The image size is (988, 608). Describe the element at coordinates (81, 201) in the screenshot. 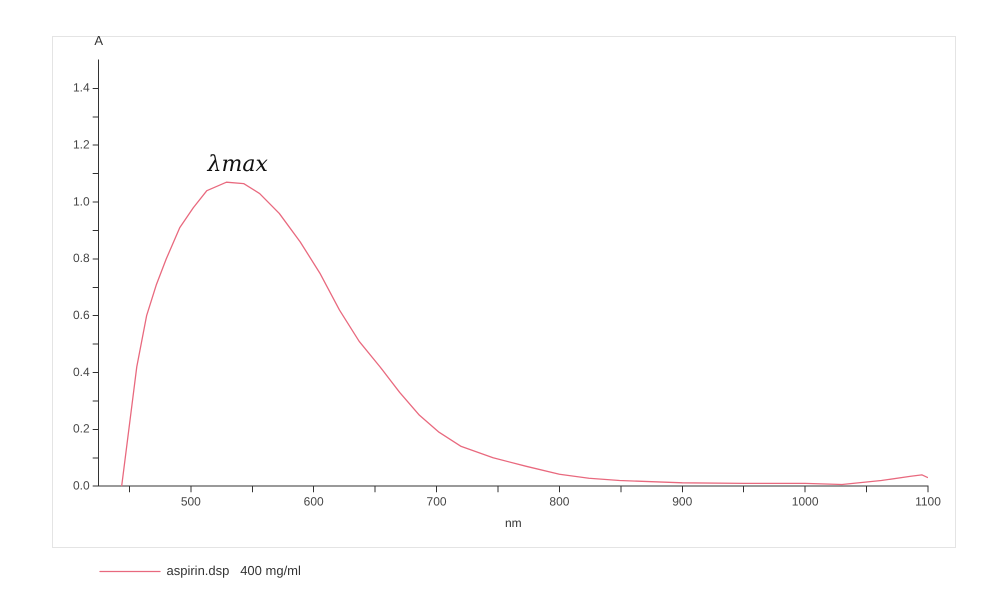

I see `y-tick-label: 1.0` at that location.